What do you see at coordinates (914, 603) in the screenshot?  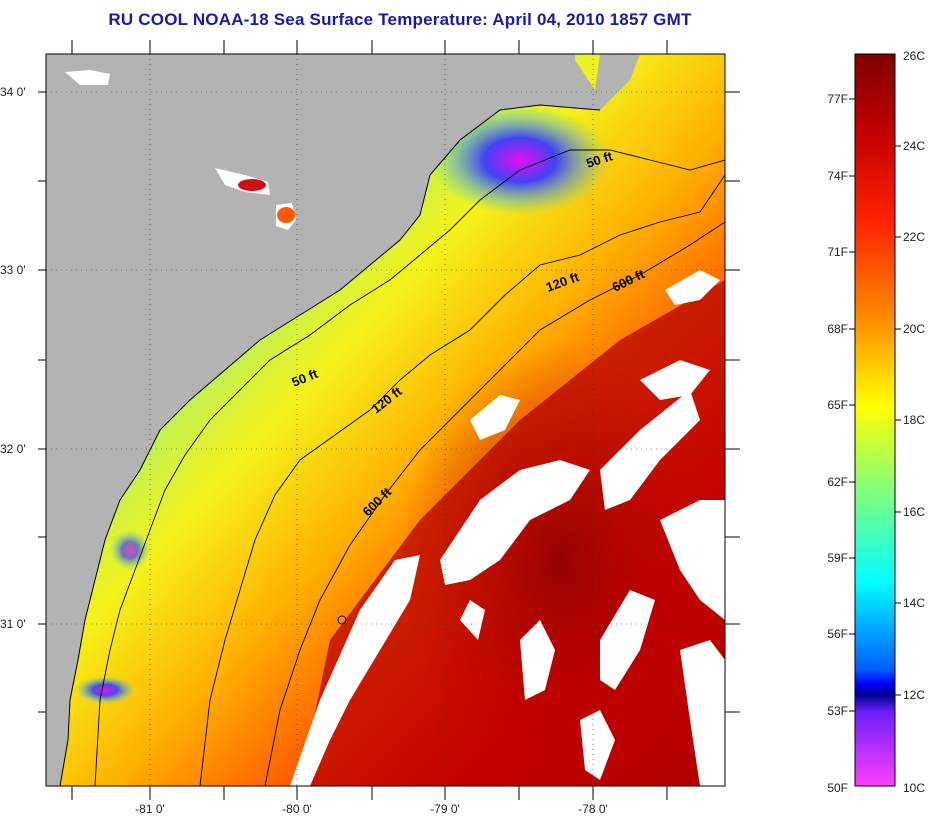 I see `colorbar-celsius-label: 14C` at bounding box center [914, 603].